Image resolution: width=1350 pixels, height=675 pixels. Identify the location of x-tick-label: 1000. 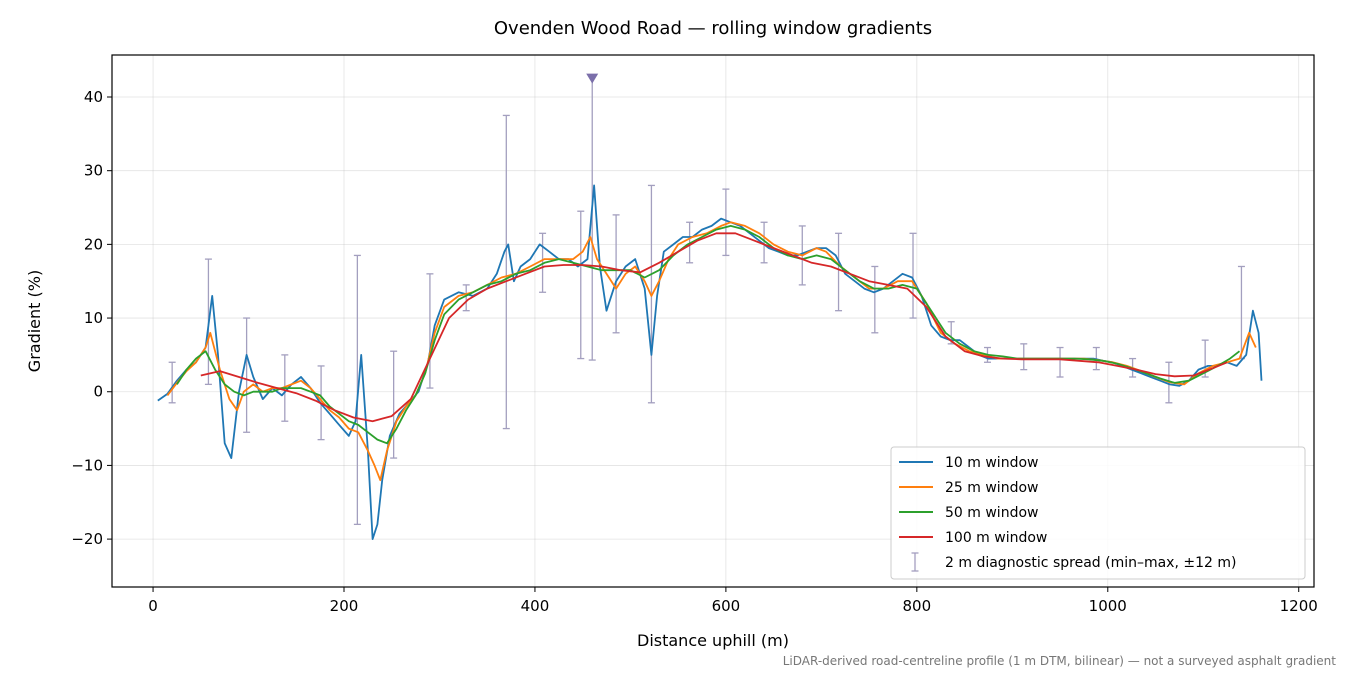
(1108, 606).